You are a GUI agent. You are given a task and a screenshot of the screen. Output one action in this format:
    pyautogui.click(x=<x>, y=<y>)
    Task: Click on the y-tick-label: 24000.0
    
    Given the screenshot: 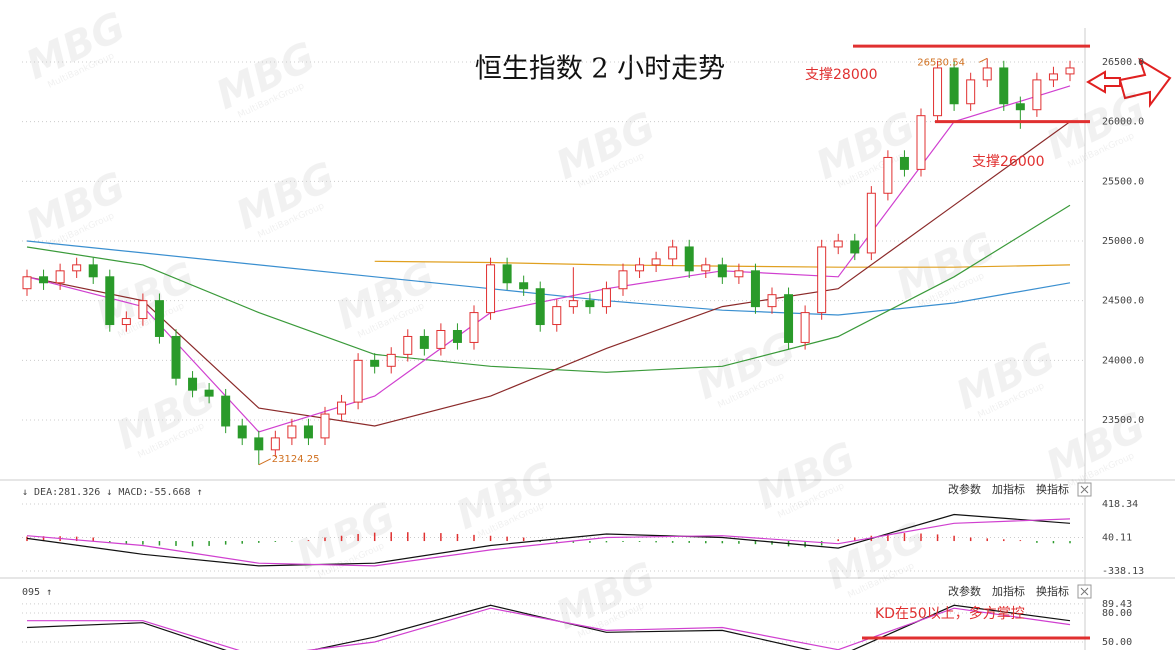 What is the action you would take?
    pyautogui.click(x=1123, y=360)
    